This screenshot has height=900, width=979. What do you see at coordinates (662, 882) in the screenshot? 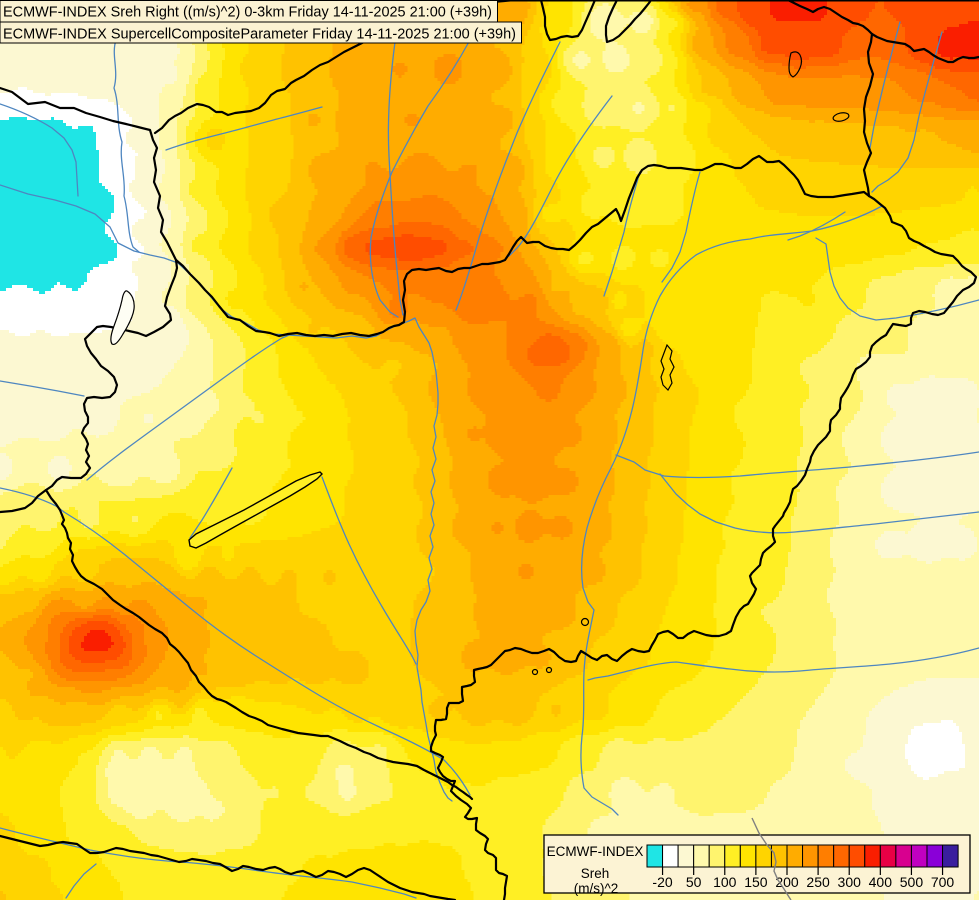
I see `svg-text: -20` at bounding box center [662, 882].